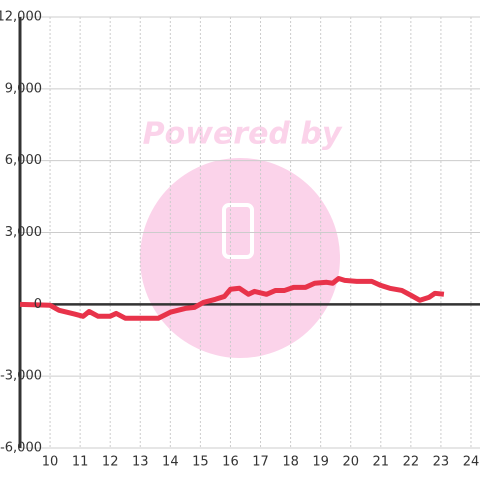 This screenshot has height=480, width=480. I want to click on line, so click(232, 298).